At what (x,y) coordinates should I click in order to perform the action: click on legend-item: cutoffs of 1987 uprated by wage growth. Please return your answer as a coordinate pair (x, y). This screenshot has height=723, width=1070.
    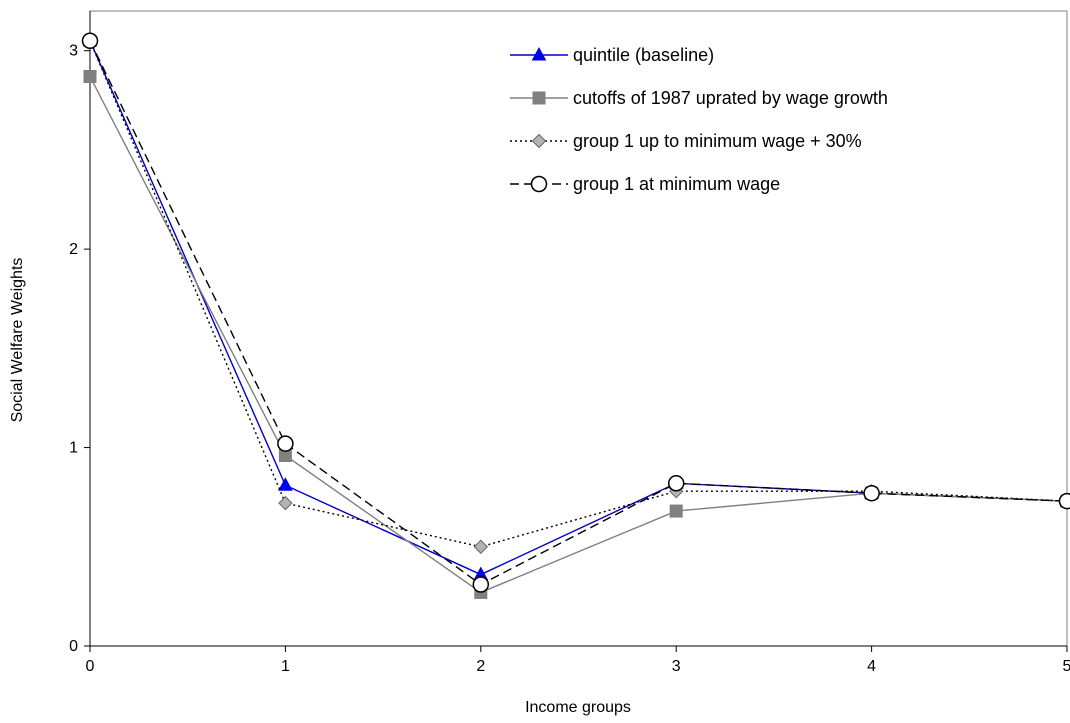
    Looking at the image, I should click on (699, 98).